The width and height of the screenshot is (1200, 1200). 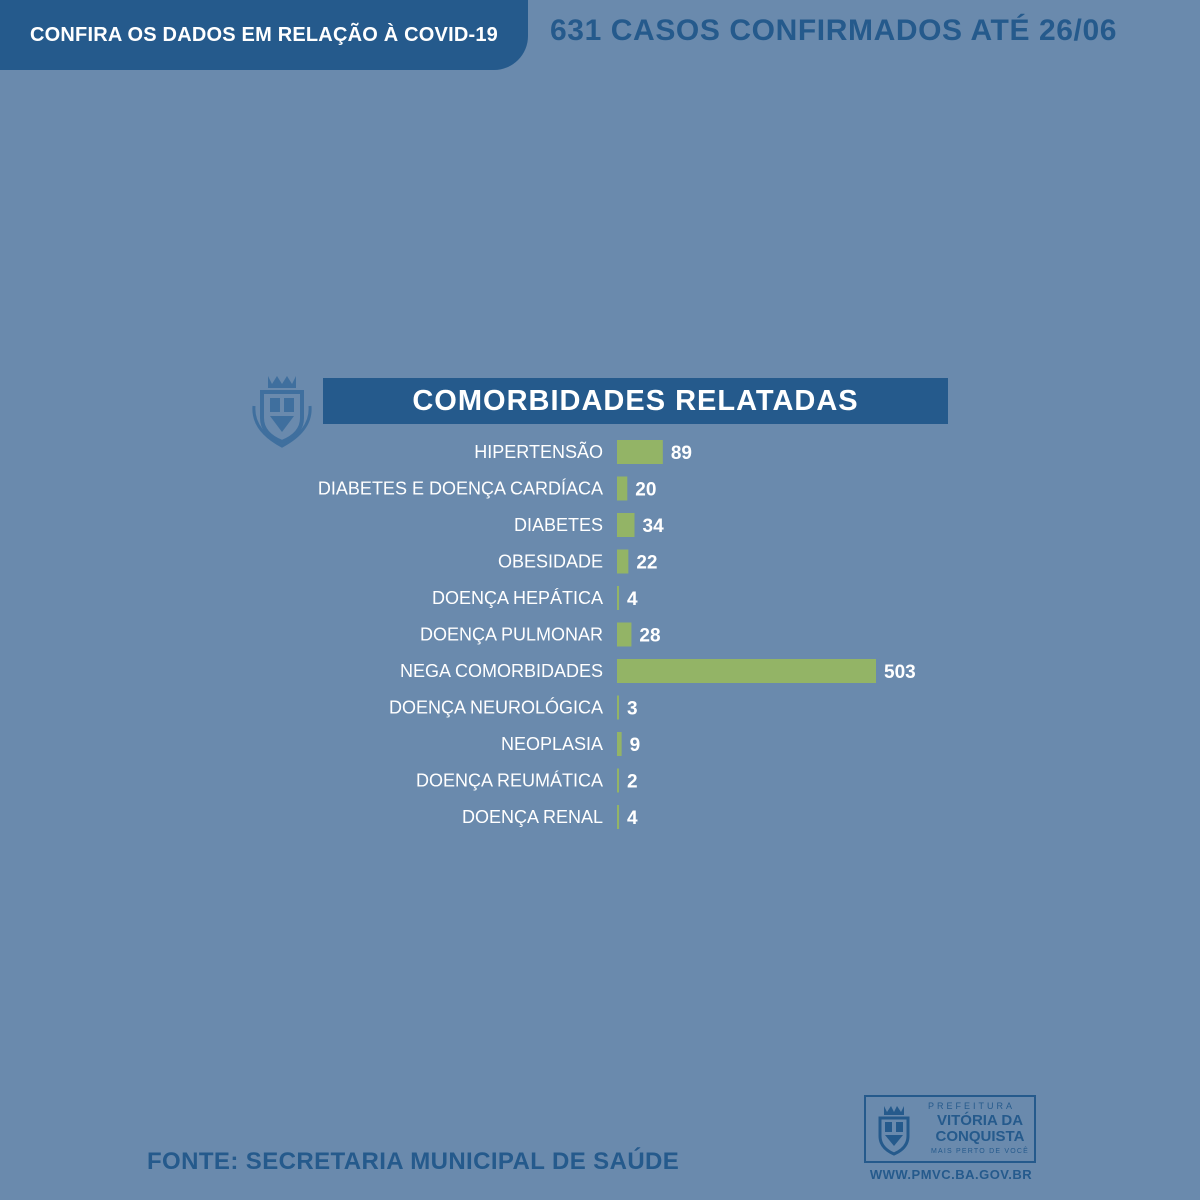 What do you see at coordinates (517, 598) in the screenshot?
I see `category-label: DOENÇA HEPÁTICA` at bounding box center [517, 598].